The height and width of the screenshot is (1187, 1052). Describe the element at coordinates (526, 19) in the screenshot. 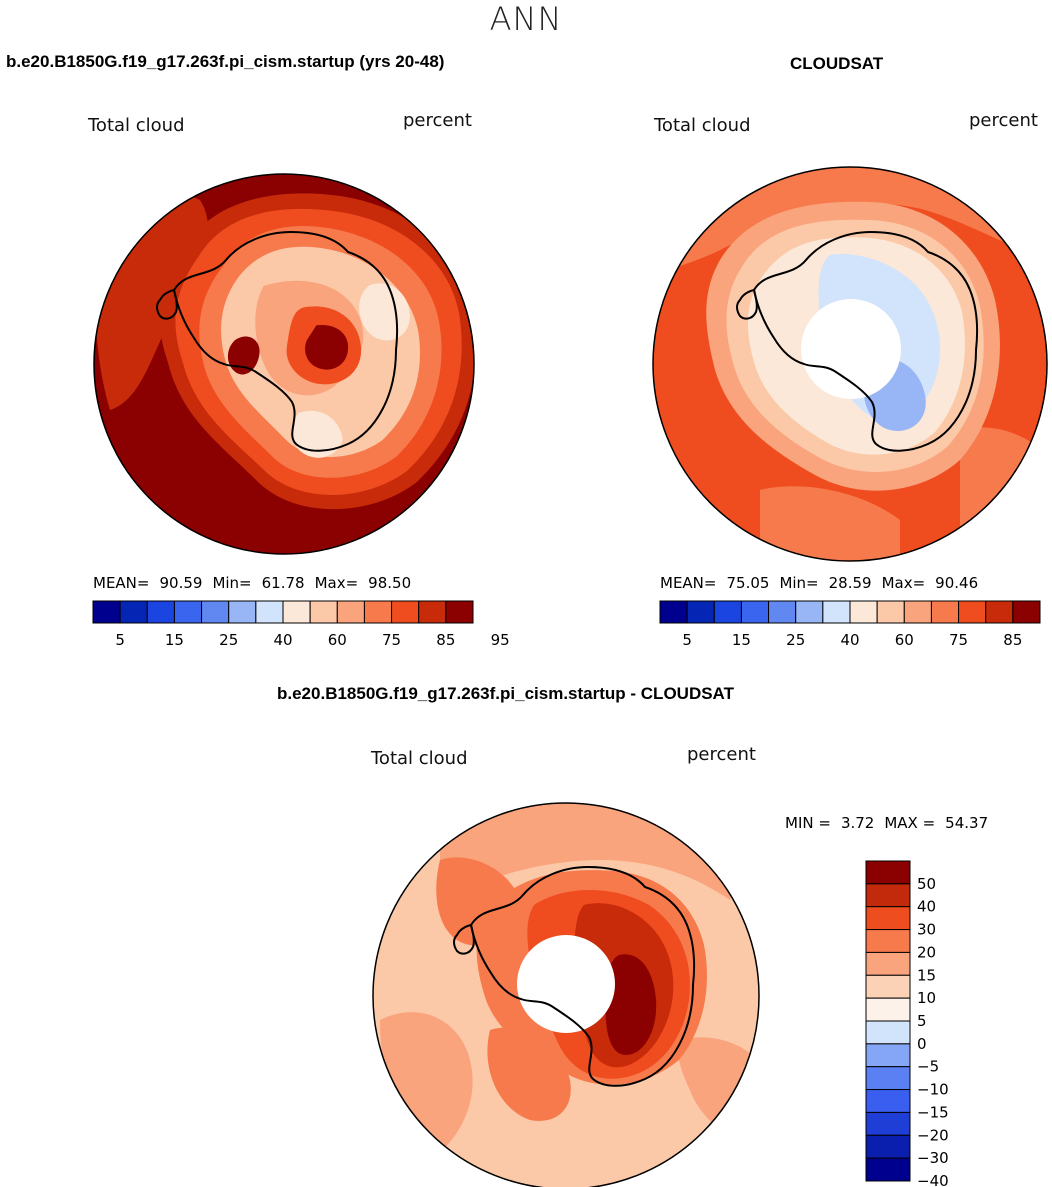

I see `page-title: ANN` at that location.